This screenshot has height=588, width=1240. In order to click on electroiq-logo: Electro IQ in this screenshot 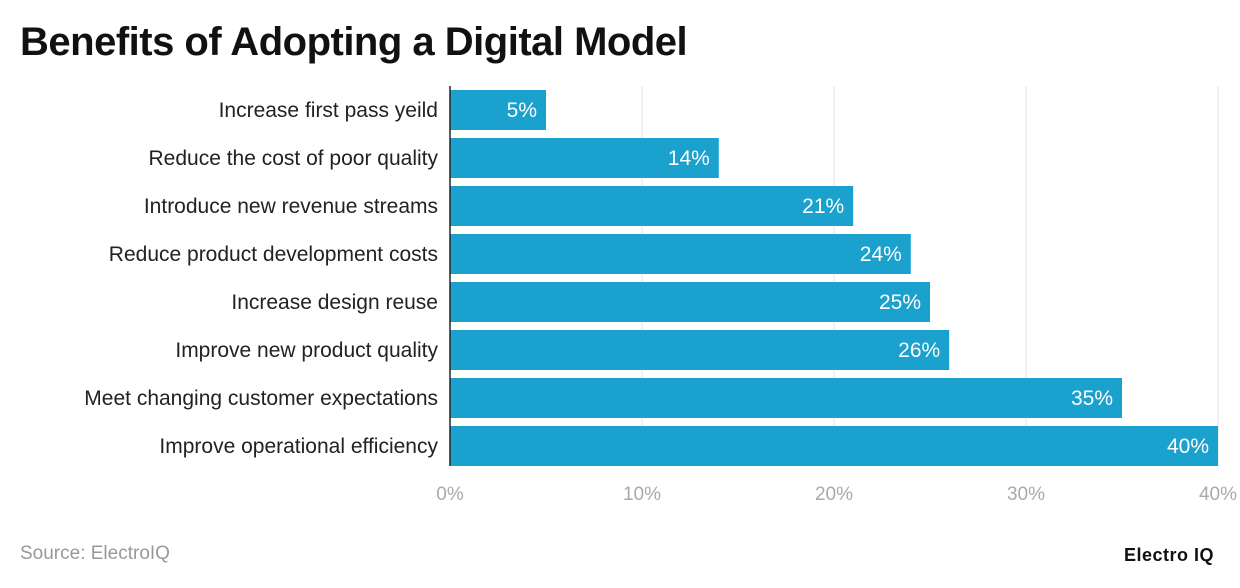, I will do `click(1168, 555)`.